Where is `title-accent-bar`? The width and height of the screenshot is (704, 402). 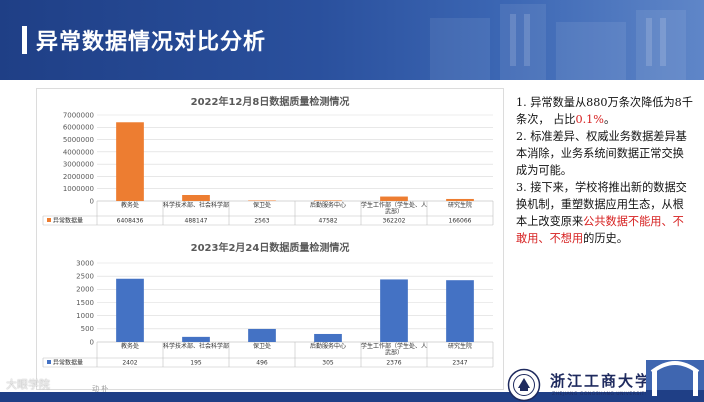
title-accent-bar is located at coordinates (24, 40).